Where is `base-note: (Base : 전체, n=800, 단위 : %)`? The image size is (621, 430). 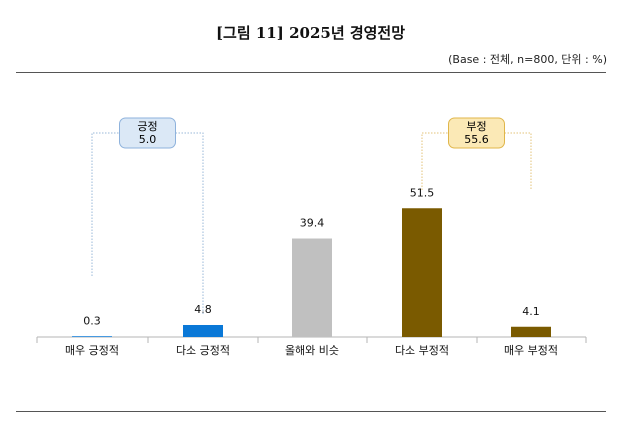 base-note: (Base : 전체, n=800, 단위 : %) is located at coordinates (527, 59).